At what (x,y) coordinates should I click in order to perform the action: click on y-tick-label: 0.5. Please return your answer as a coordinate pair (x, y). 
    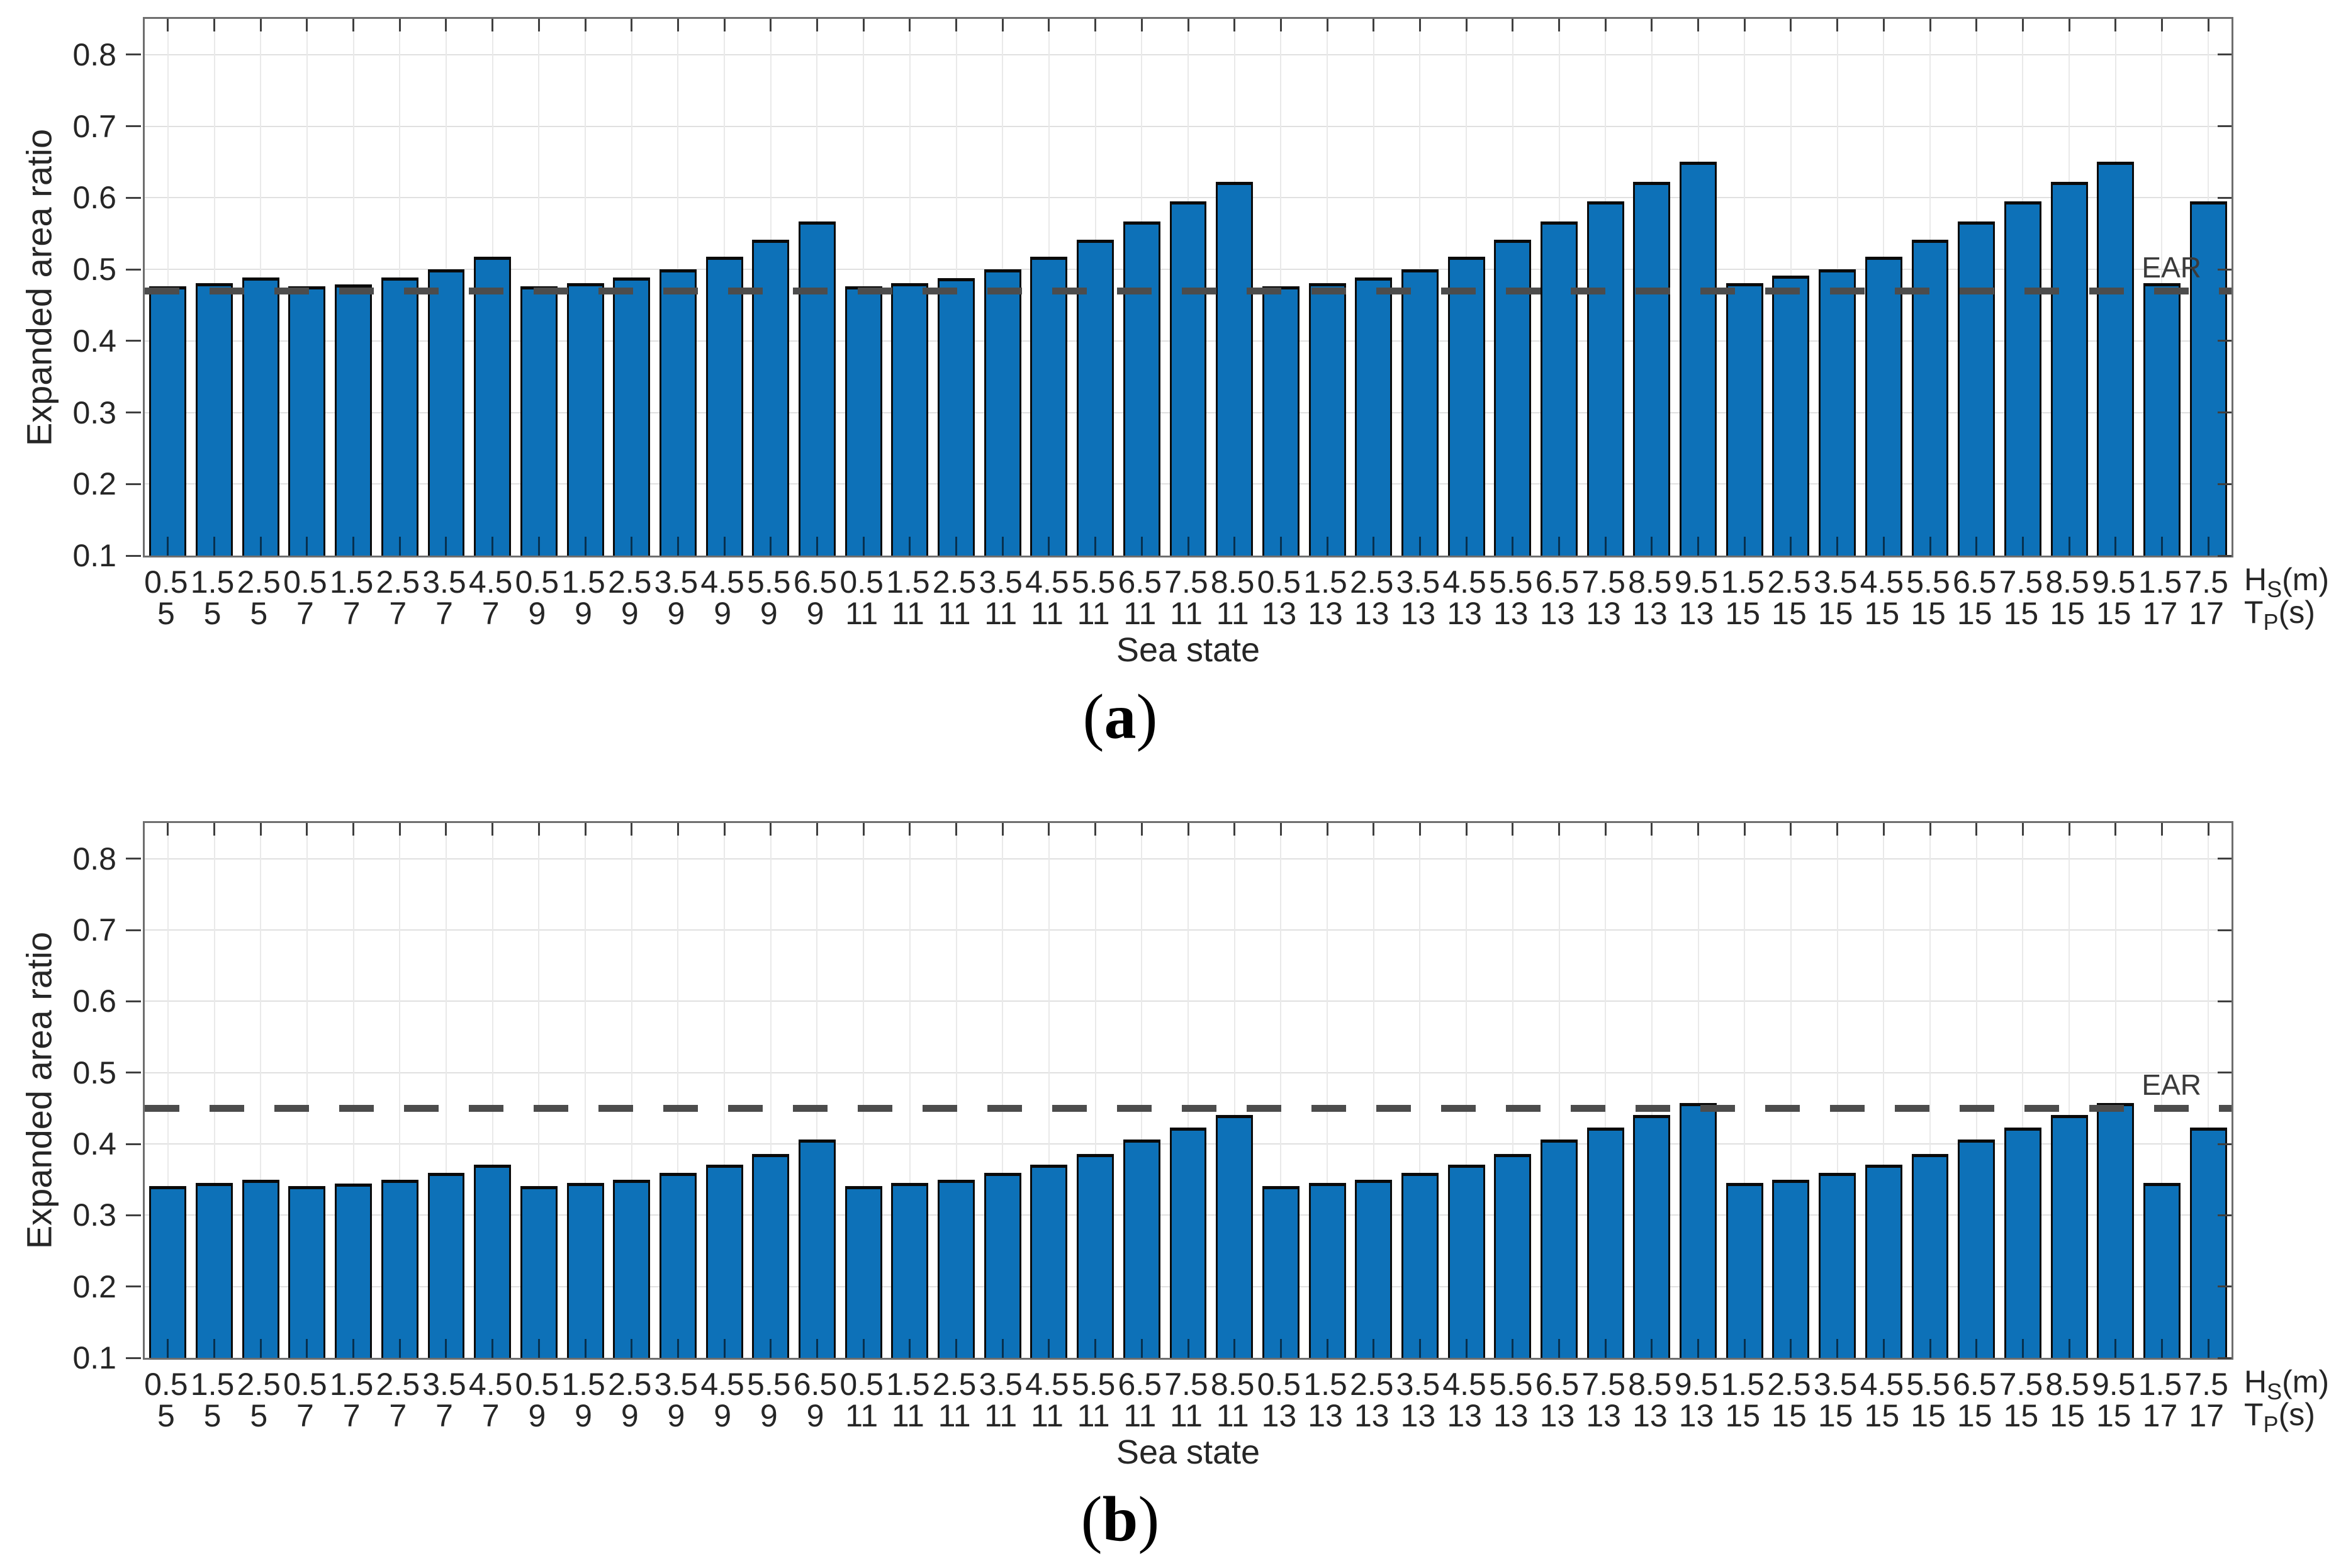
    Looking at the image, I should click on (94, 270).